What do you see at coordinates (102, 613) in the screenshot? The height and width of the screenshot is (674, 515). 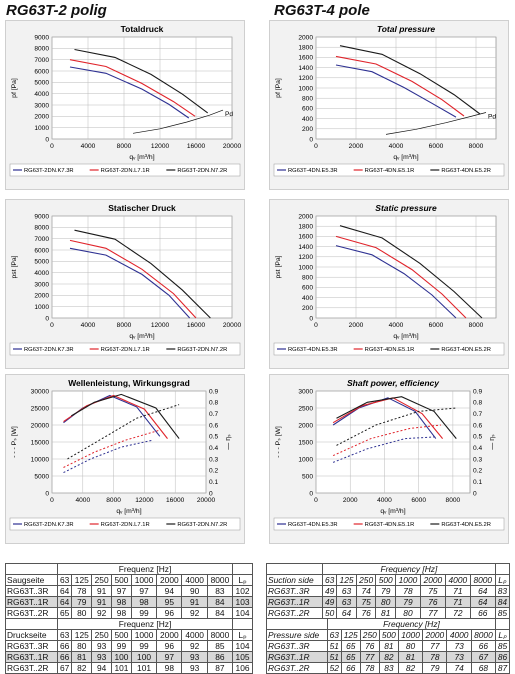 I see `table-cell: 92` at bounding box center [102, 613].